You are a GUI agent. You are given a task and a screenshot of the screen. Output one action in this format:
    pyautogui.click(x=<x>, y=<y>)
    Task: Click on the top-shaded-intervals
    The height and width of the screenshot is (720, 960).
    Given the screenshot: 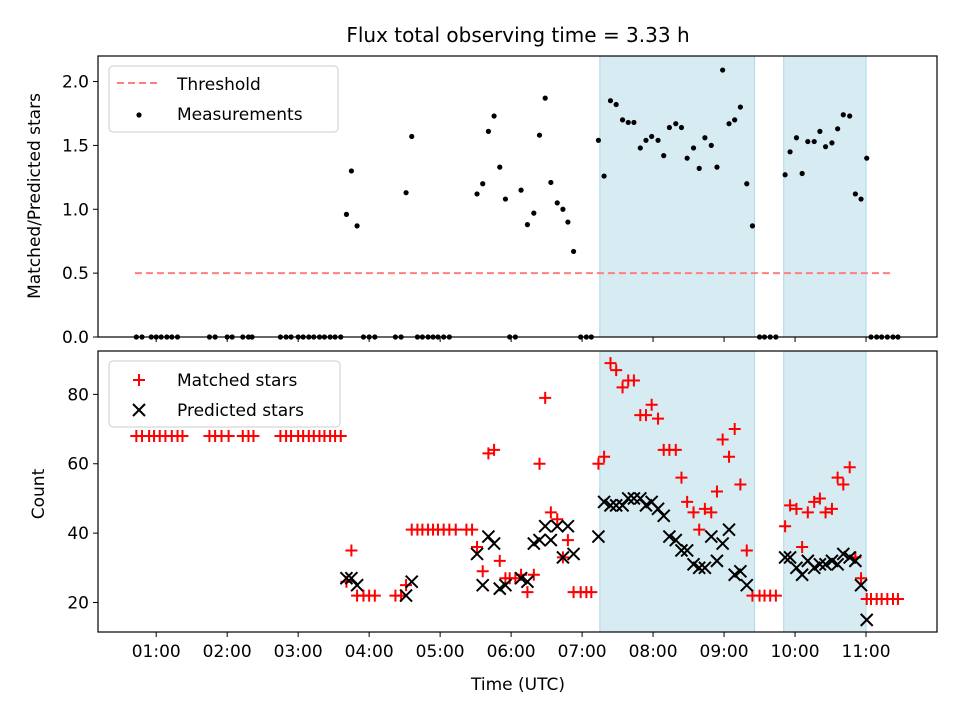 What is the action you would take?
    pyautogui.click(x=733, y=196)
    